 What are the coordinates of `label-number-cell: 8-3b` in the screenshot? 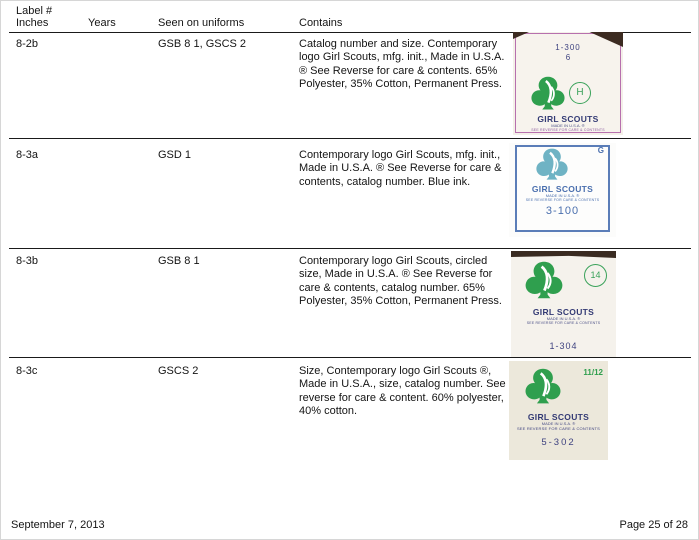 It's located at (27, 261).